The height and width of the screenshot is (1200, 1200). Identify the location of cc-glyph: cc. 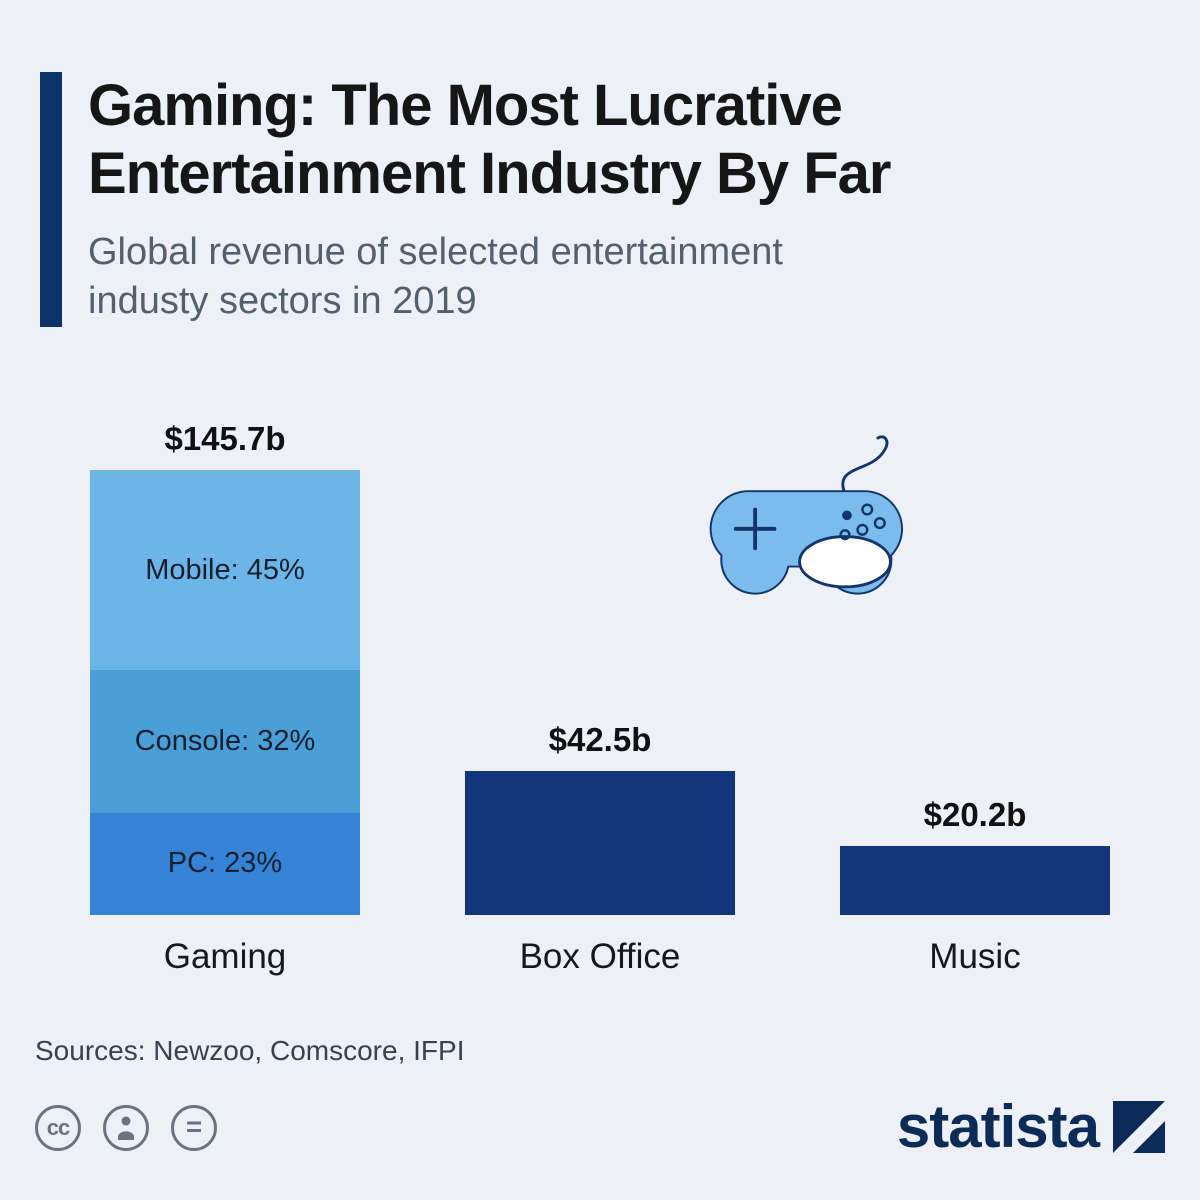
(58, 1127).